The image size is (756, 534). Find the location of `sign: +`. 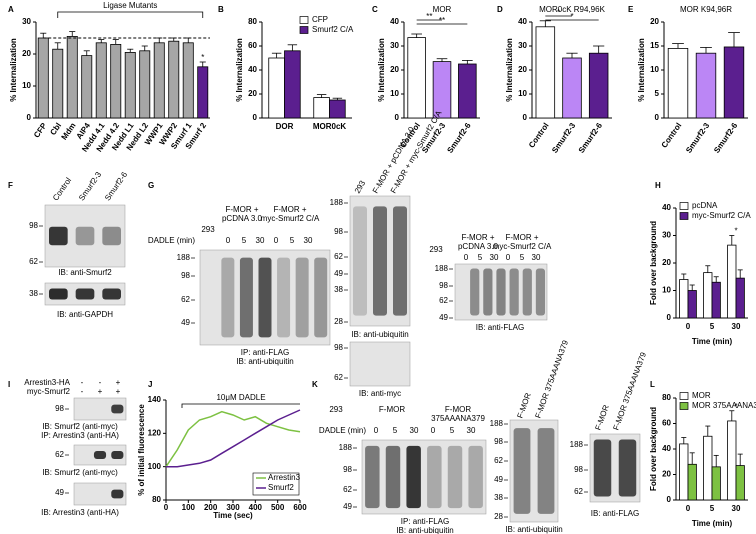

sign: + is located at coordinates (118, 391).